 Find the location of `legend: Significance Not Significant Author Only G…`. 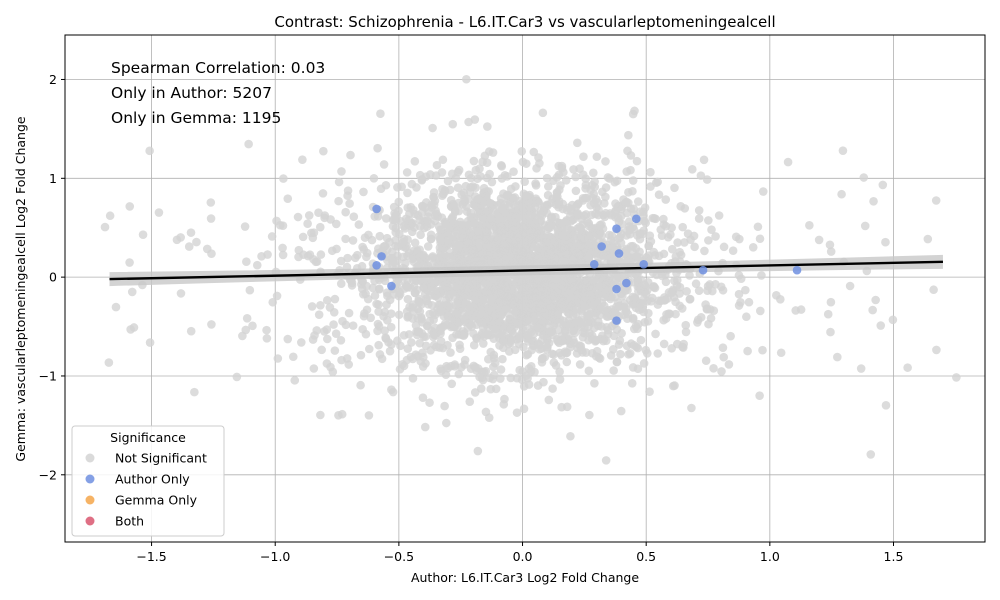

legend: Significance Not Significant Author Only G… is located at coordinates (148, 481).